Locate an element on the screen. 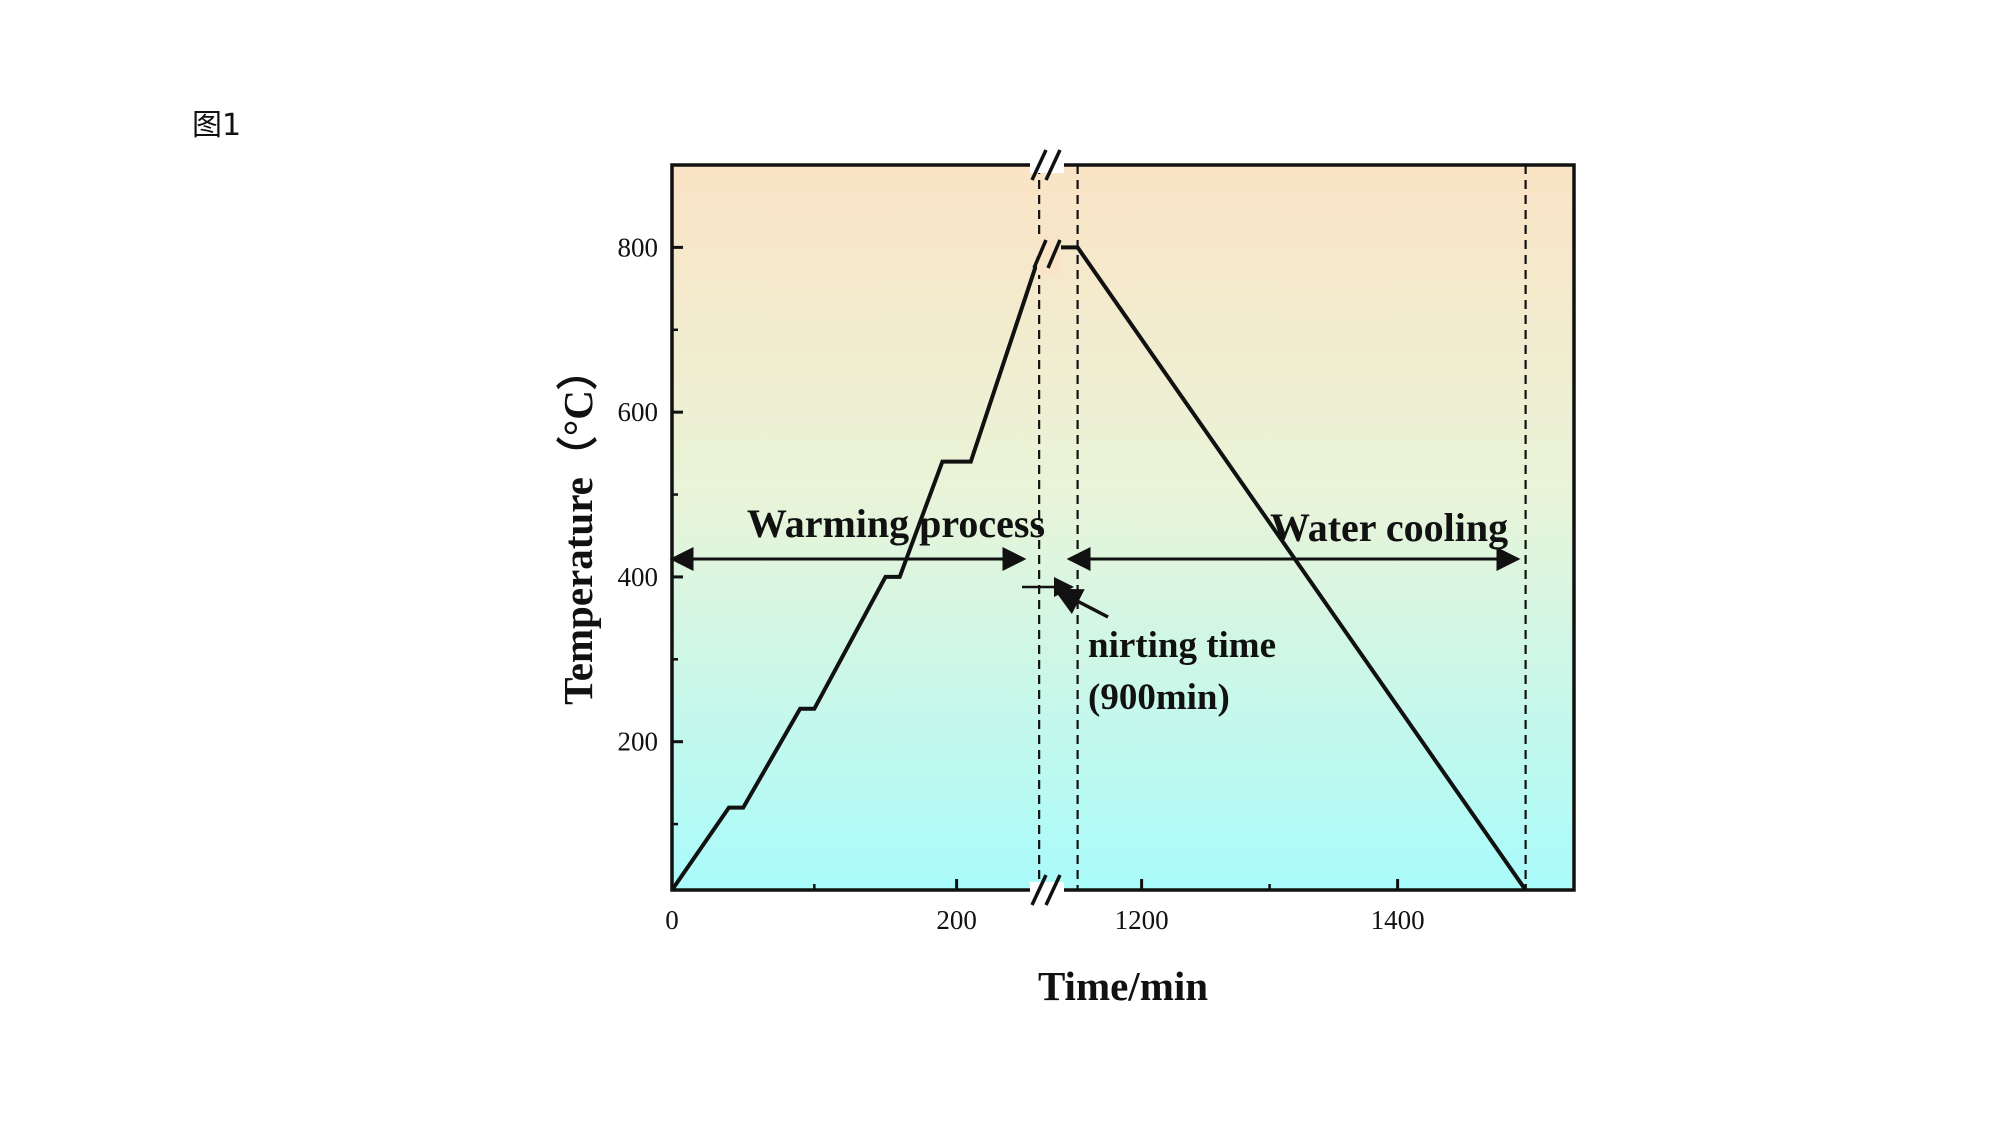 The height and width of the screenshot is (1124, 1999). nirting-pointer-arrow is located at coordinates (1081, 603).